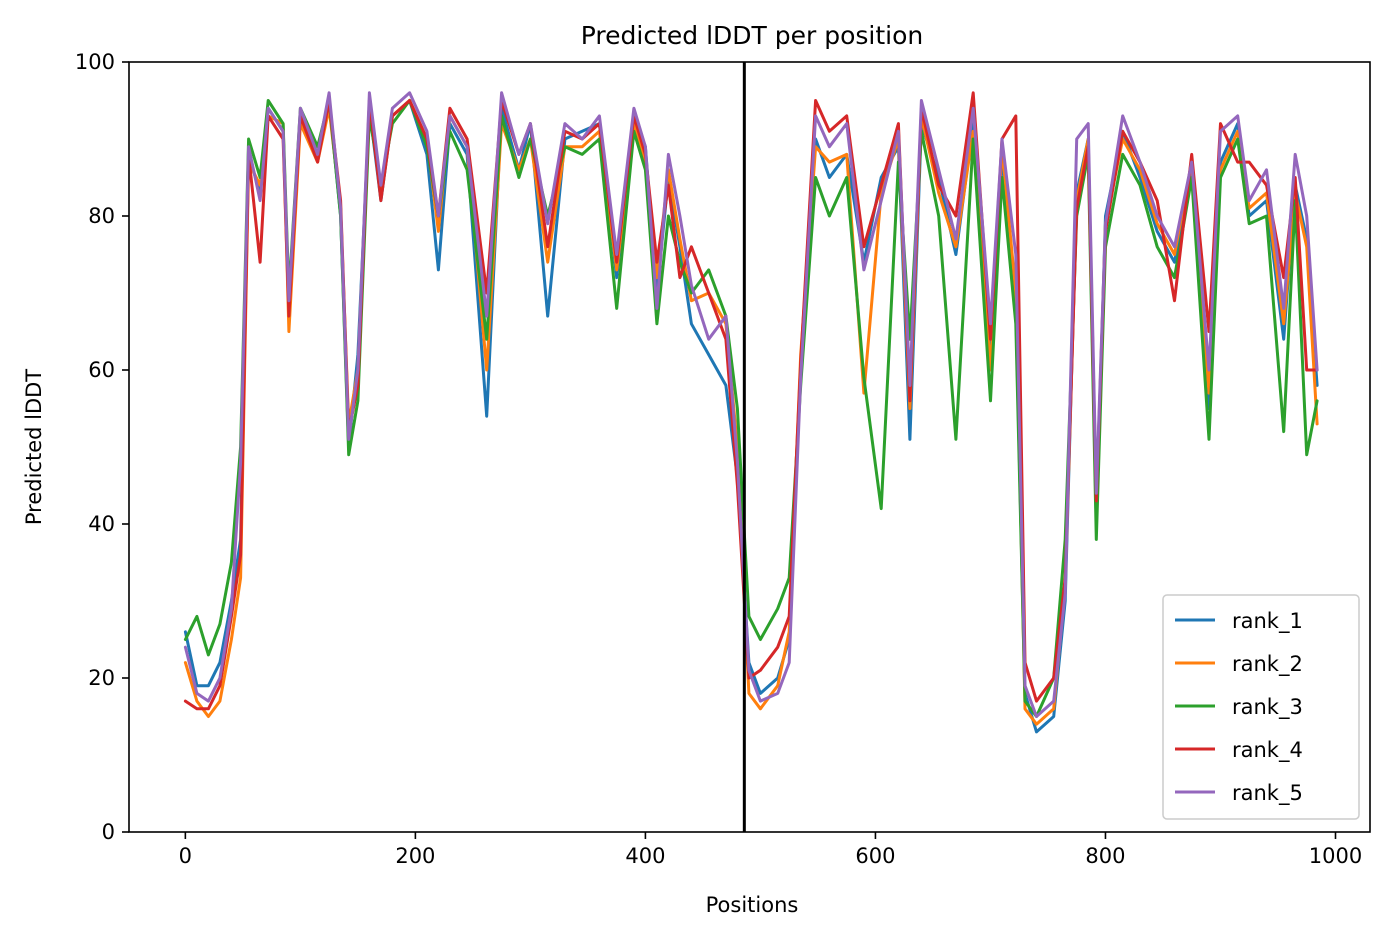 Image resolution: width=1391 pixels, height=939 pixels. What do you see at coordinates (1267, 707) in the screenshot?
I see `legend-label-rank_3: rank_3` at bounding box center [1267, 707].